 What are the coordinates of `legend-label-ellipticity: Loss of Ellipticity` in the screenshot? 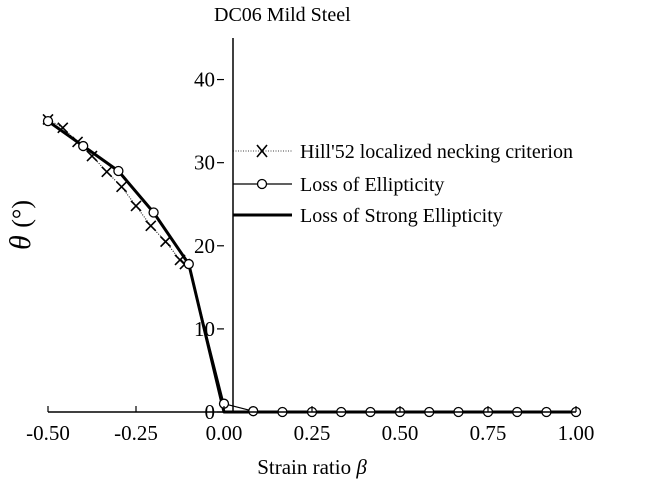 It's located at (372, 185).